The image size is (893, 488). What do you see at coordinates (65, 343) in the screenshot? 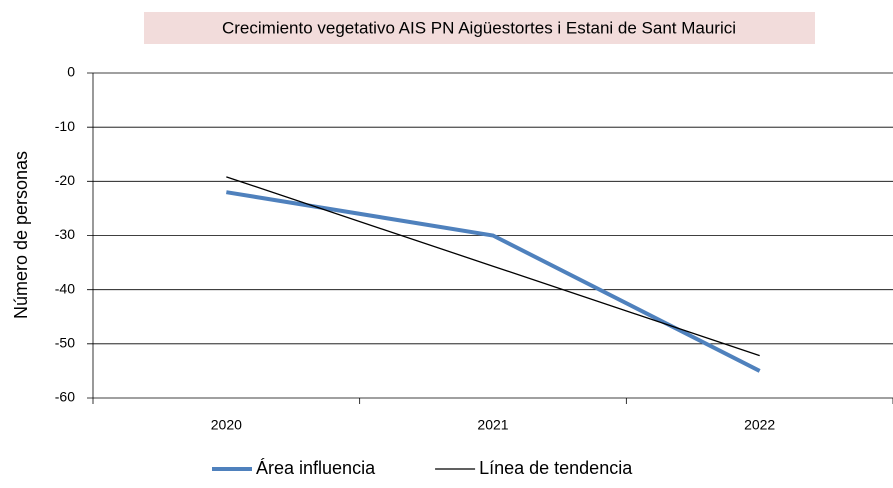
I see `y-tick-label: -50` at bounding box center [65, 343].